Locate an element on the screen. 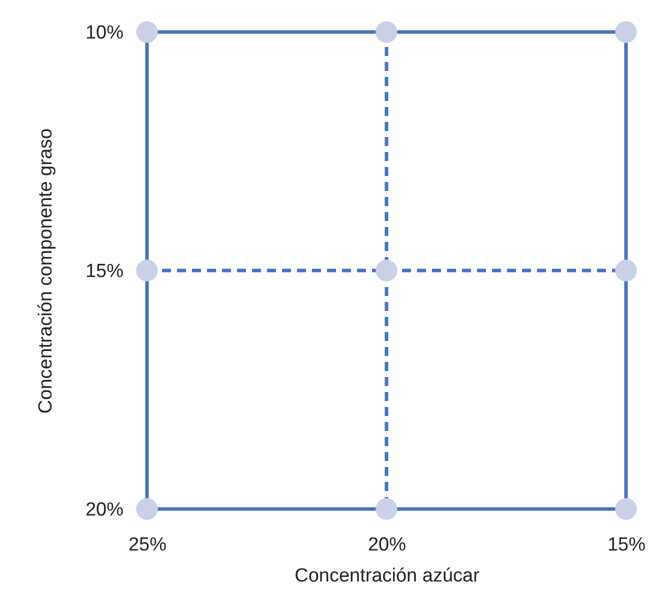 The width and height of the screenshot is (662, 614). y-axis-title: Concentración componente graso is located at coordinates (45, 271).